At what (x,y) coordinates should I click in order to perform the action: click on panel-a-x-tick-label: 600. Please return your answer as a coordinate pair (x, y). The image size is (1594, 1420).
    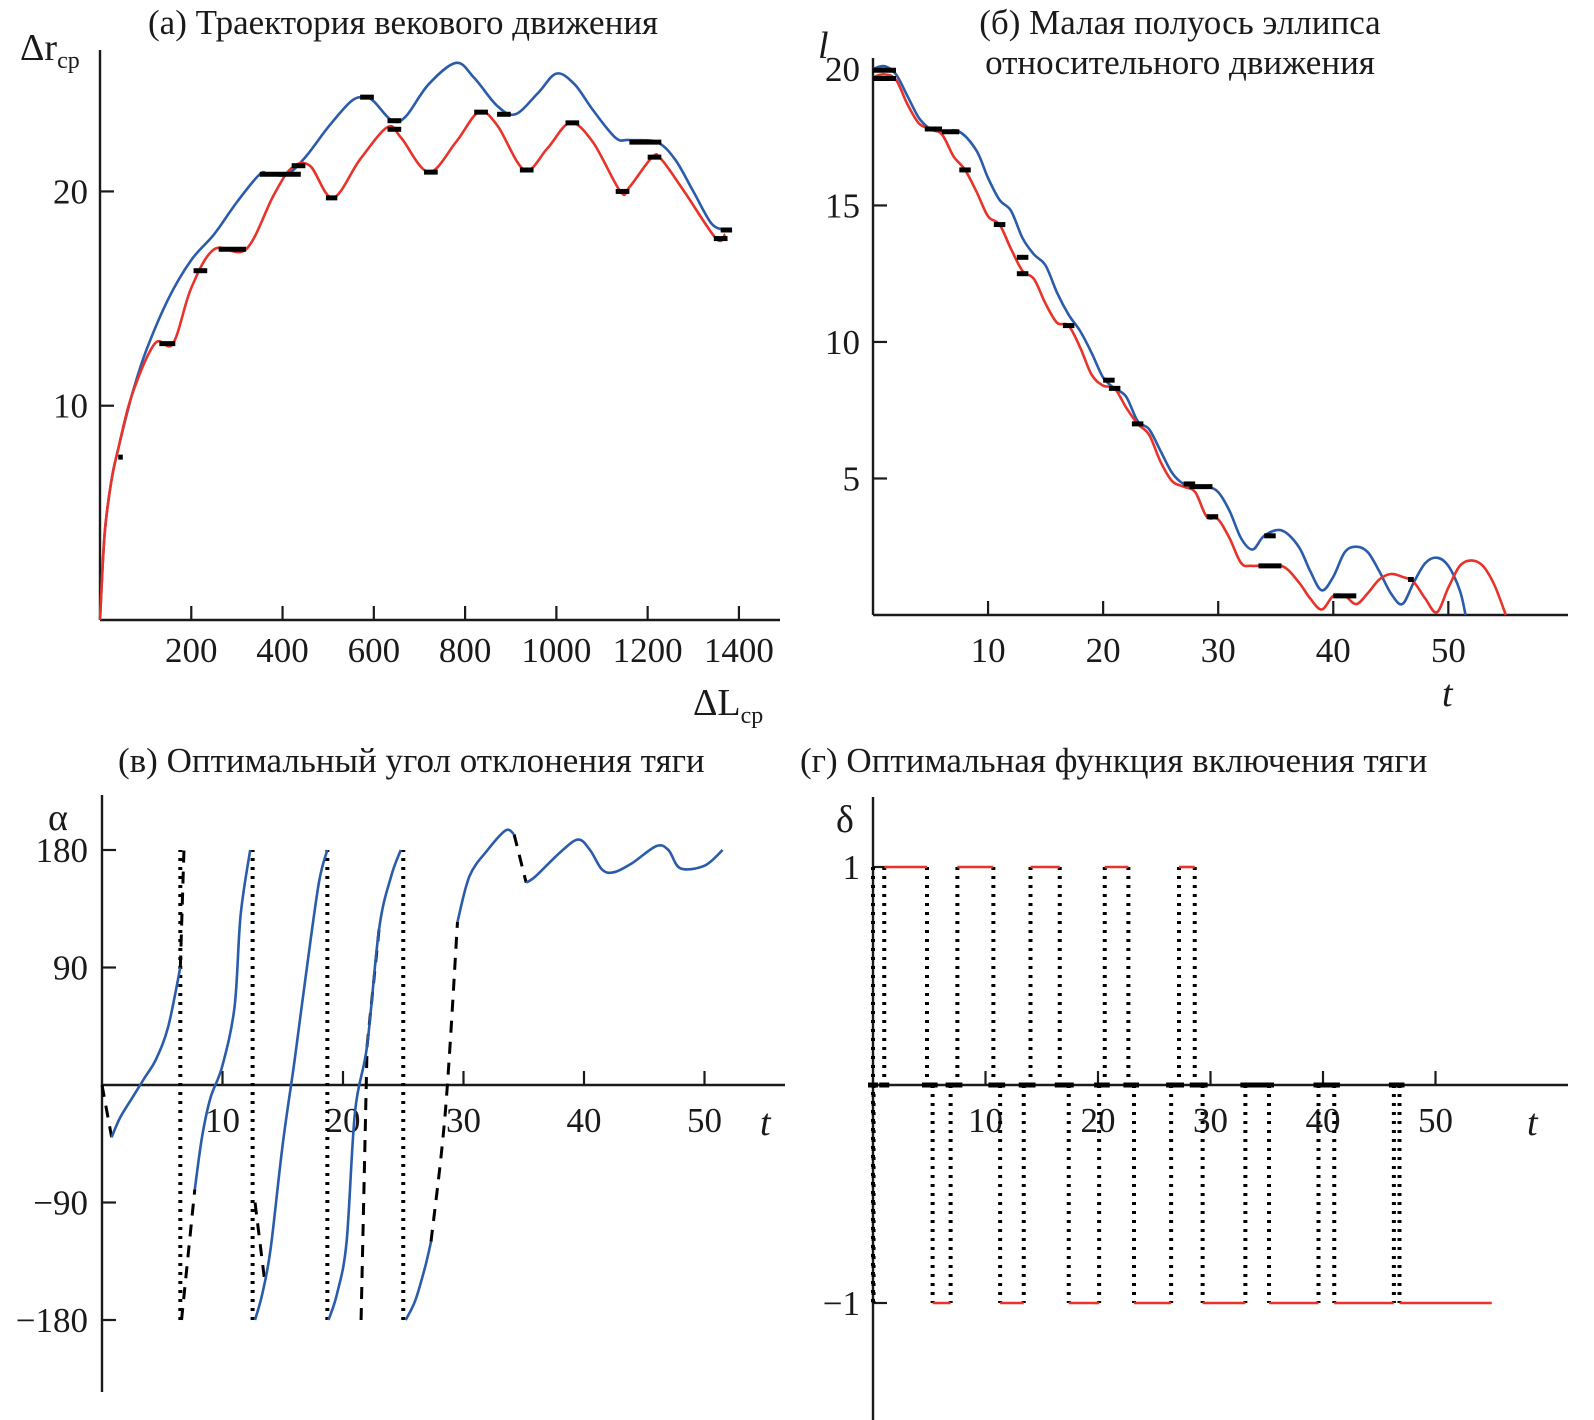
    Looking at the image, I should click on (374, 650).